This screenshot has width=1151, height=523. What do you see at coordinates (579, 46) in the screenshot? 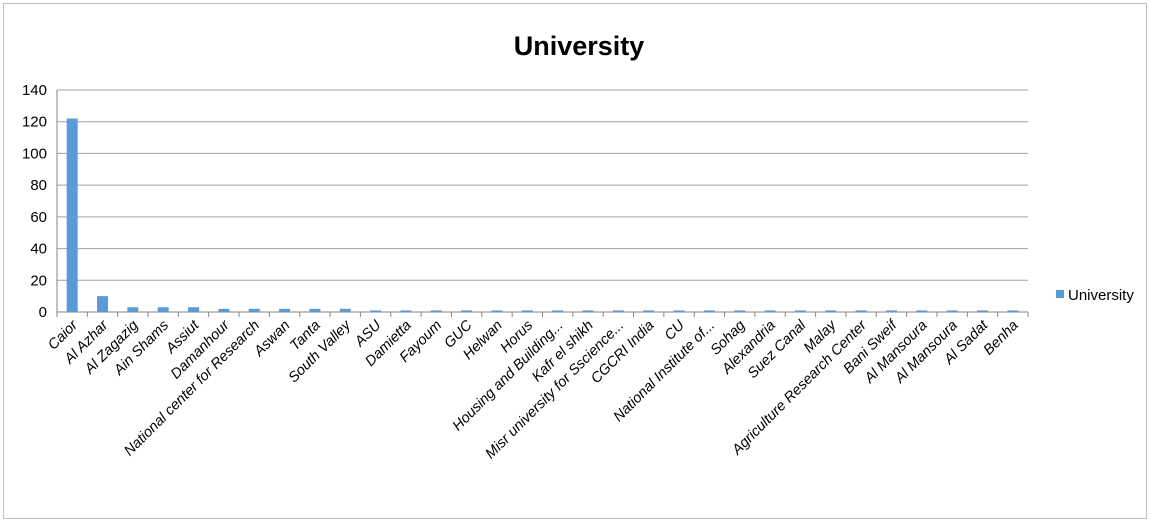
I see `chart-title: University` at bounding box center [579, 46].